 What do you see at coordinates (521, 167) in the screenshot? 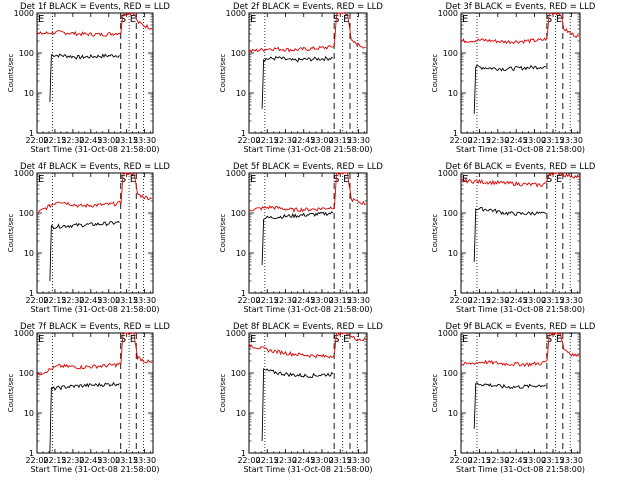
I see `chart-title: Det 6f BLACK = Events, RED = LLD` at bounding box center [521, 167].